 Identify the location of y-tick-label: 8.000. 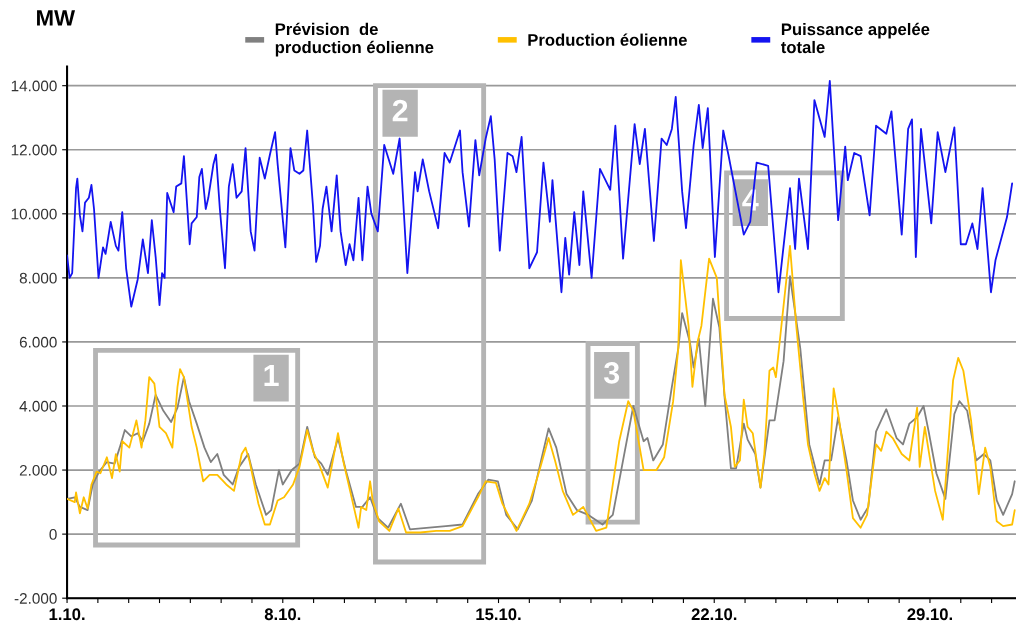
(38, 278).